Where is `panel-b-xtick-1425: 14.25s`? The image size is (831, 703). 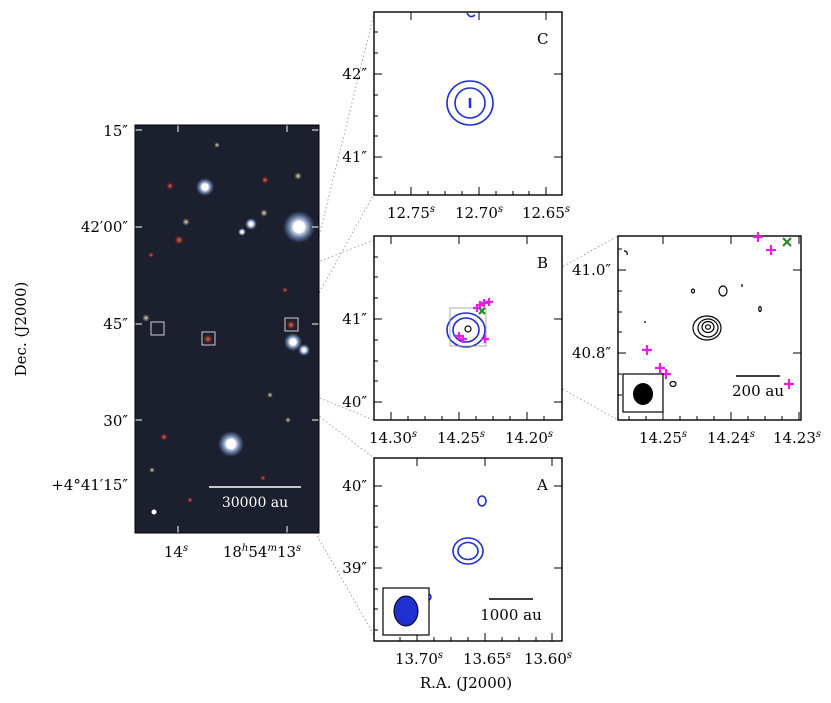
panel-b-xtick-1425: 14.25s is located at coordinates (461, 438).